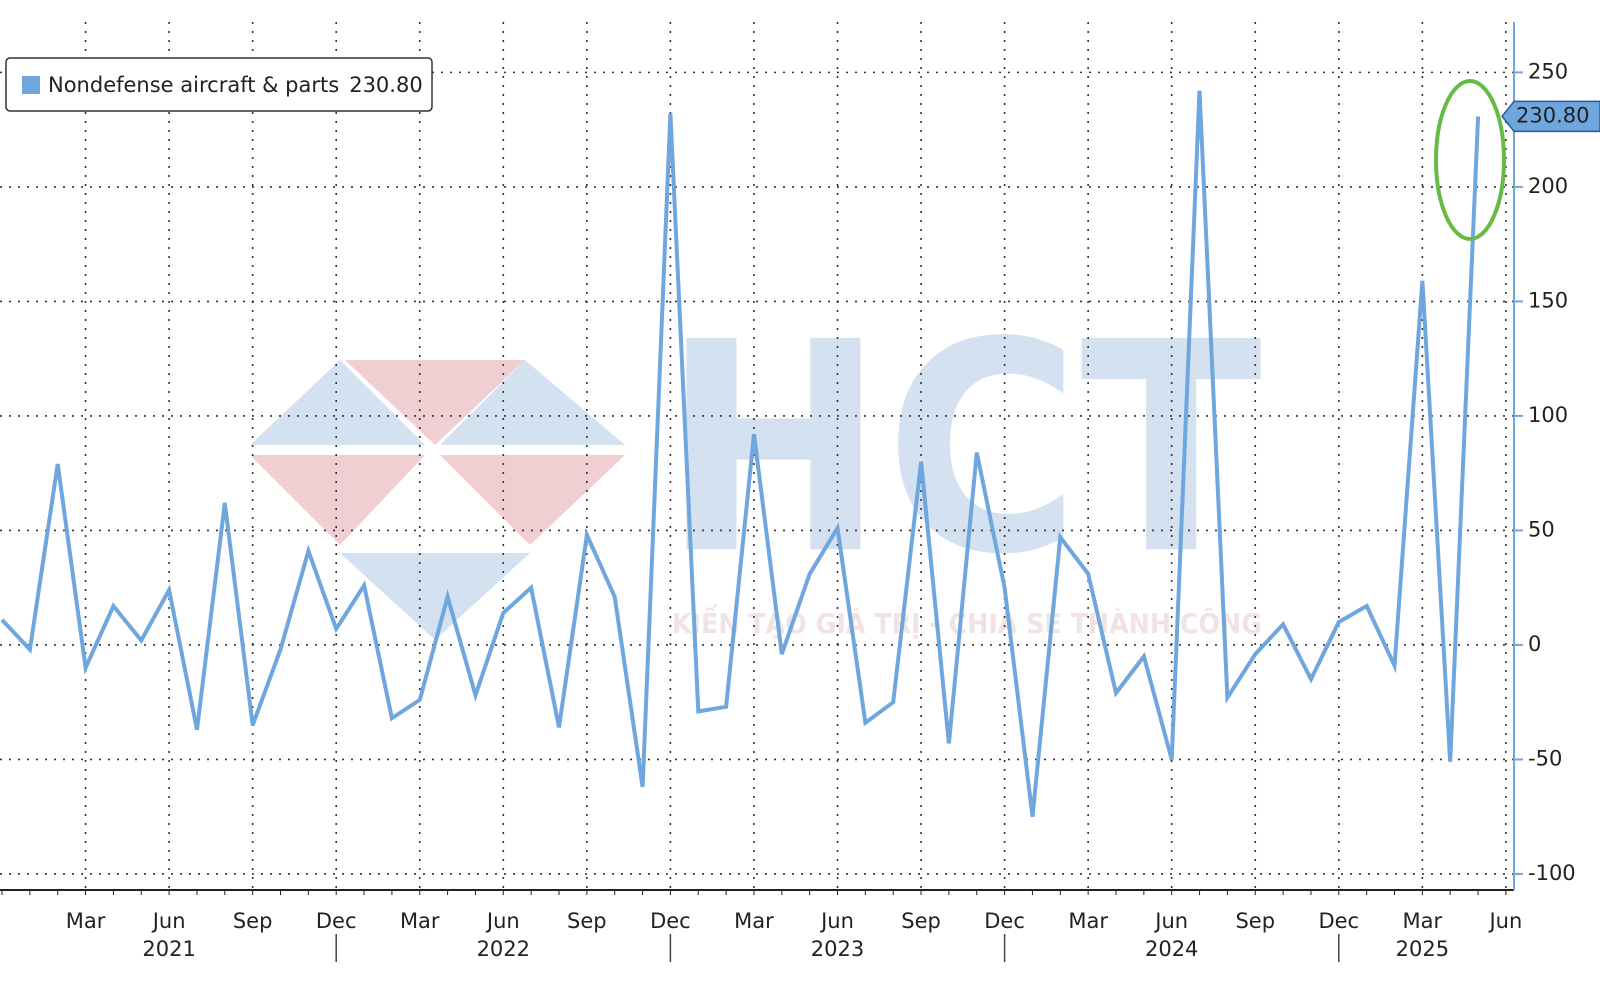 This screenshot has width=1600, height=984. I want to click on y-tick-label: 250, so click(1548, 71).